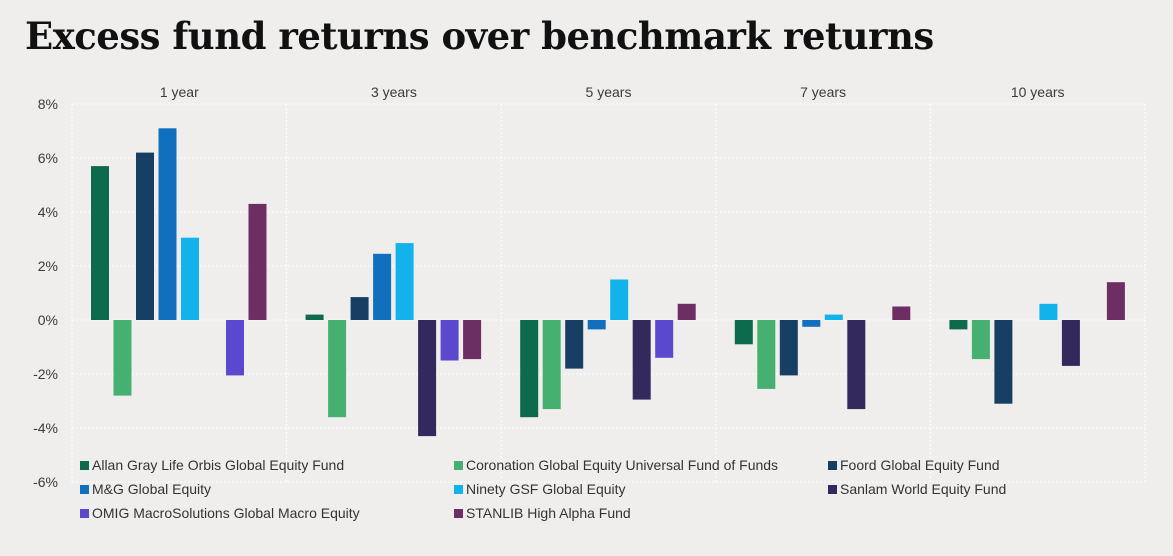  Describe the element at coordinates (546, 489) in the screenshot. I see `legend-label: Ninety GSF Global Equity` at that location.